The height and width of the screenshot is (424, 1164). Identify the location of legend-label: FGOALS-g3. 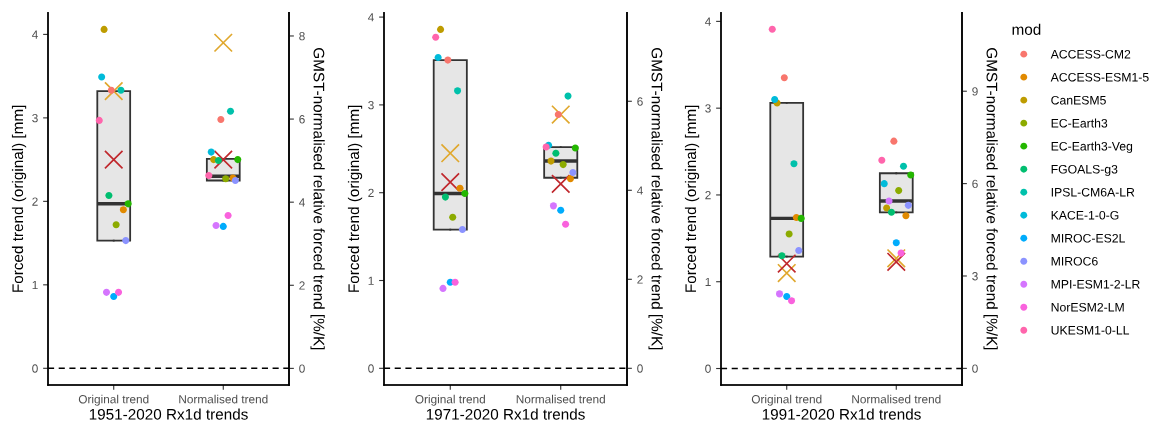
(1084, 170).